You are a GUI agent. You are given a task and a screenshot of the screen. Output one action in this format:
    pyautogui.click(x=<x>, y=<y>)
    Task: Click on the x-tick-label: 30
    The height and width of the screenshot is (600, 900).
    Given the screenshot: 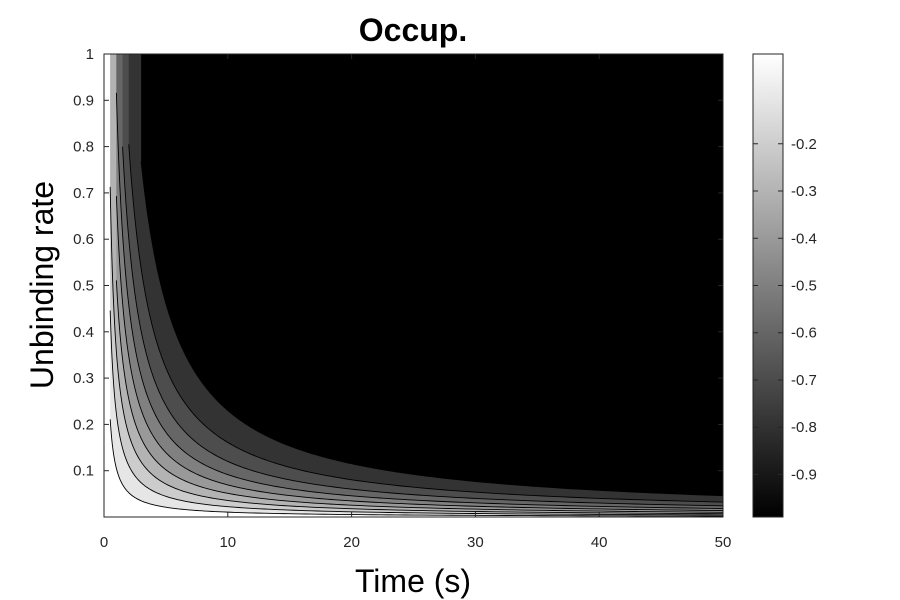 What is the action you would take?
    pyautogui.click(x=475, y=542)
    